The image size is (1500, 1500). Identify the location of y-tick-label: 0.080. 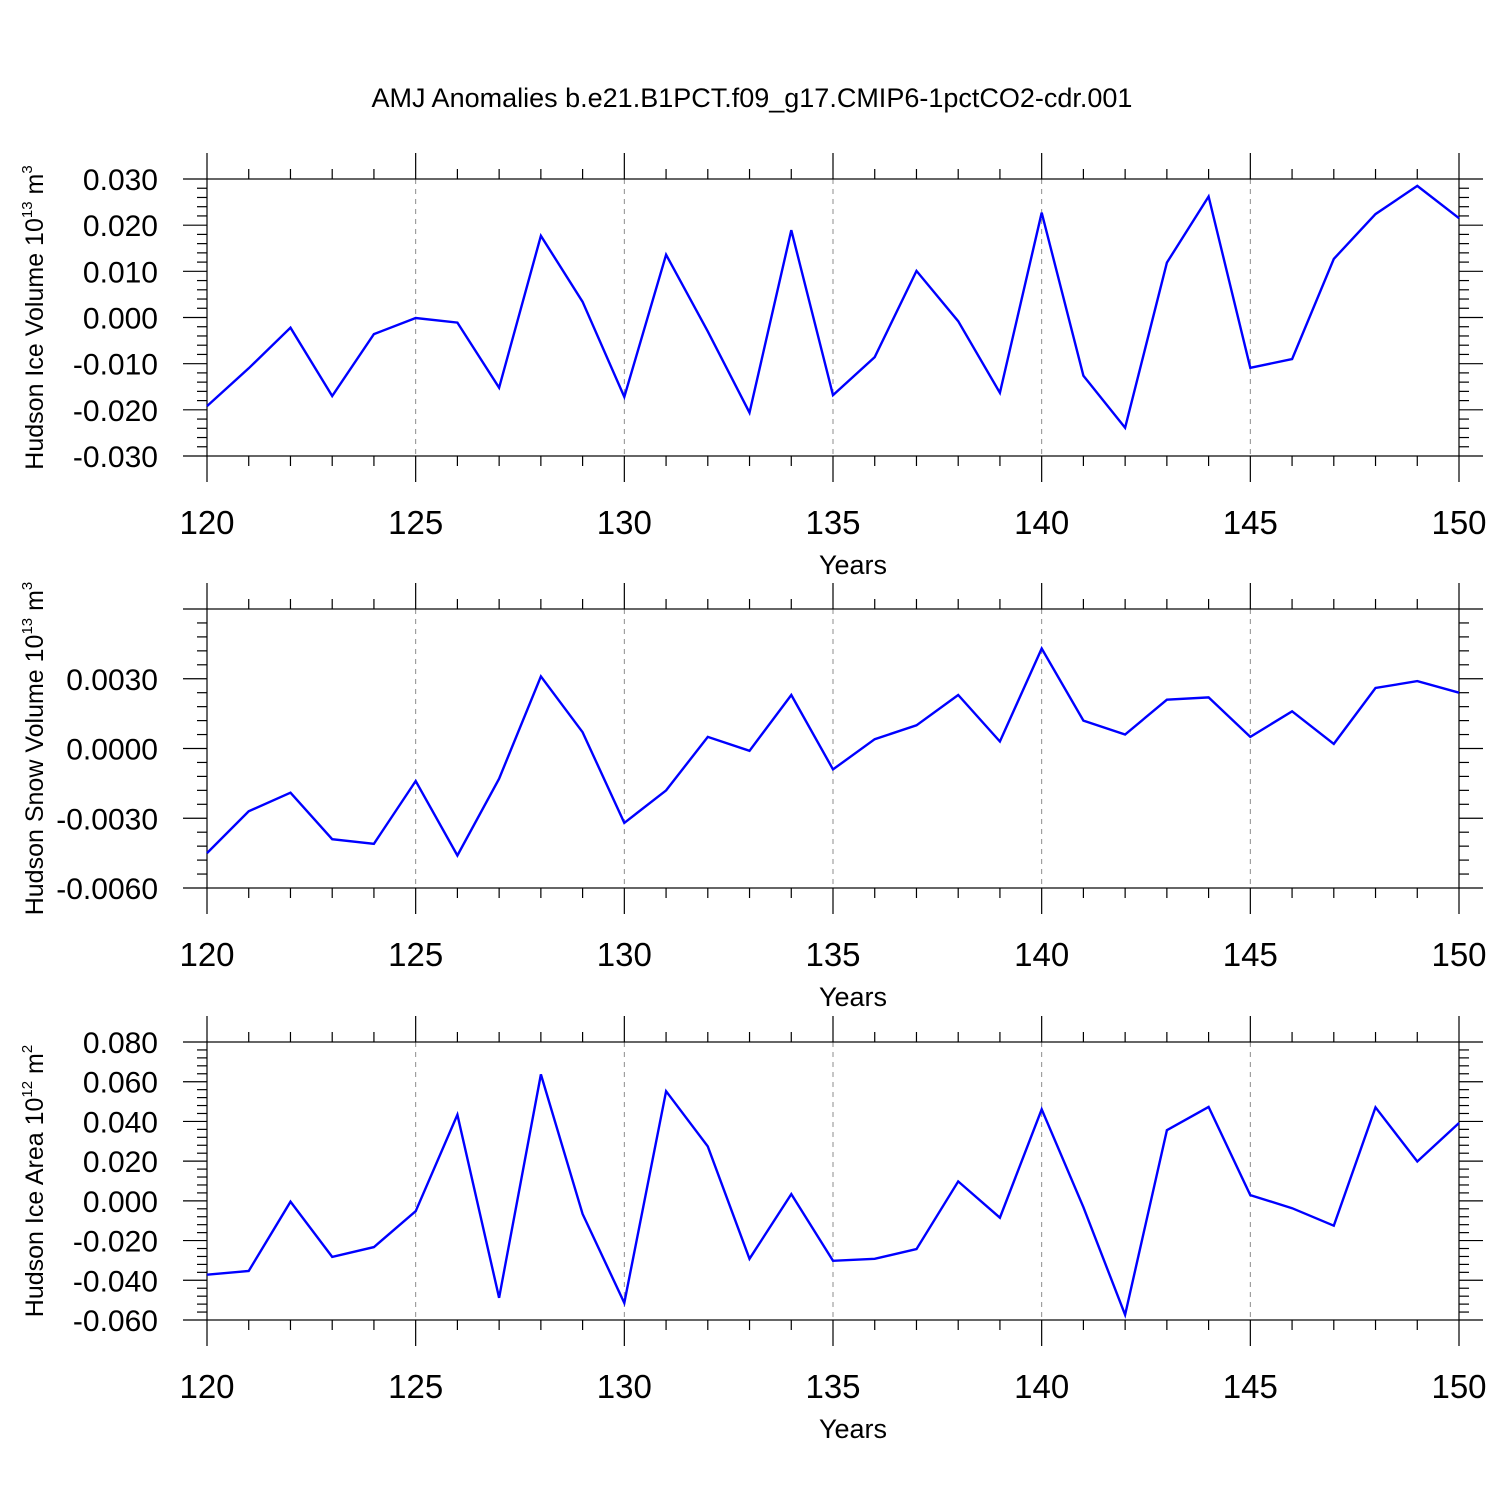
(120, 1043).